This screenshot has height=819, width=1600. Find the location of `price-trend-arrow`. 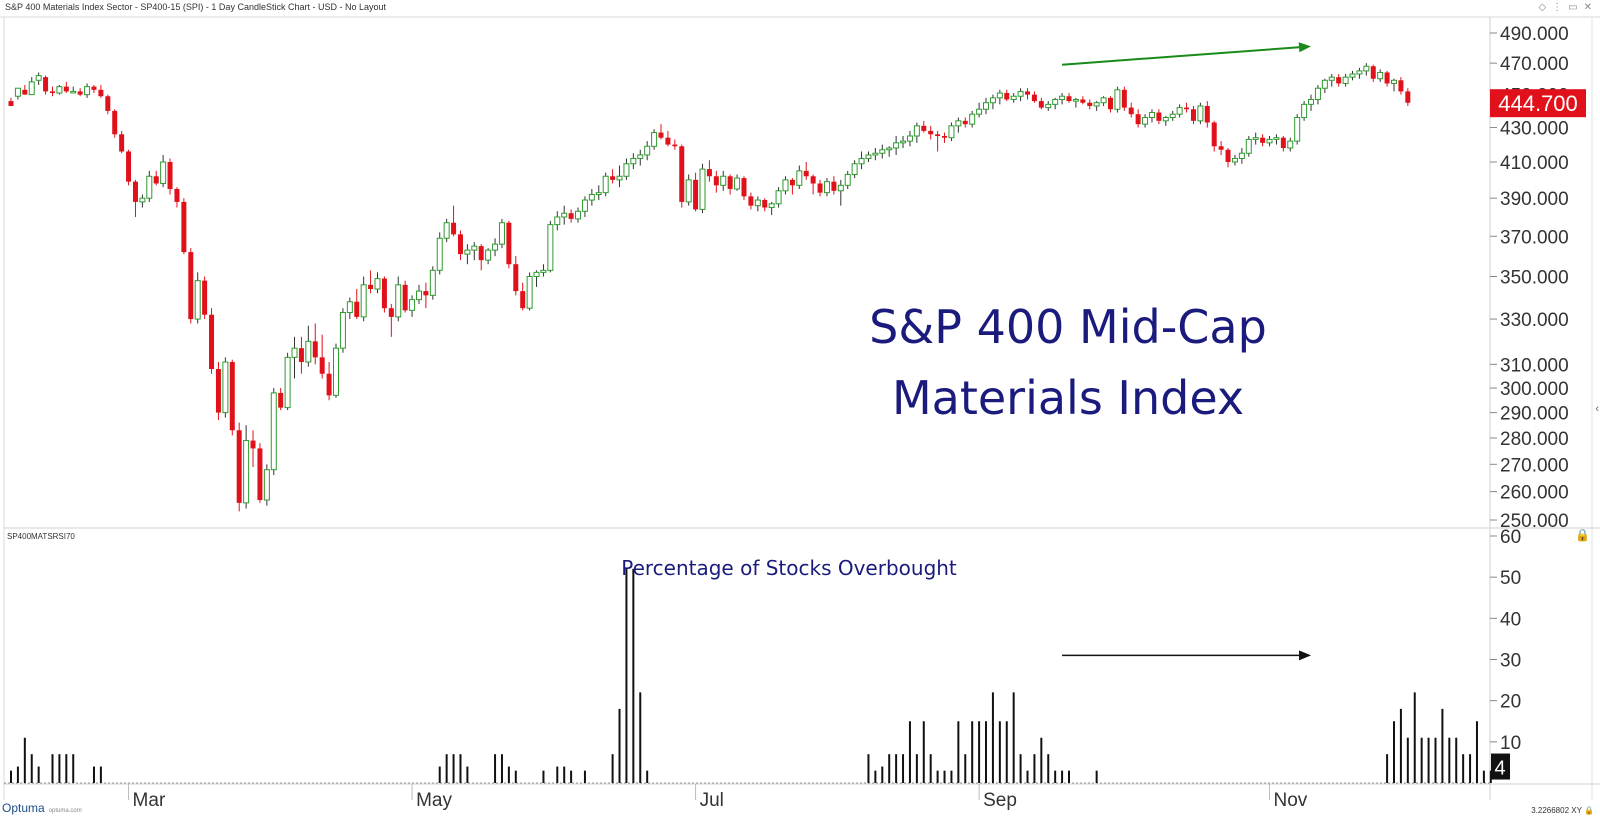

price-trend-arrow is located at coordinates (1181, 56).